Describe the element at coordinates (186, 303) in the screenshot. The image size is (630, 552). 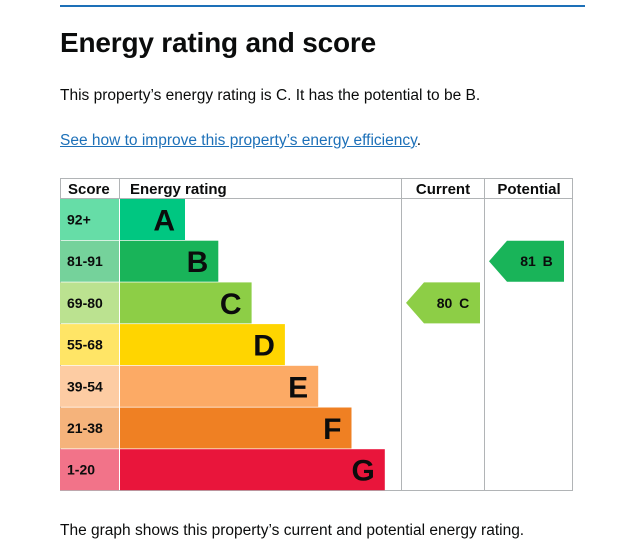
I see `rating-bar-c` at that location.